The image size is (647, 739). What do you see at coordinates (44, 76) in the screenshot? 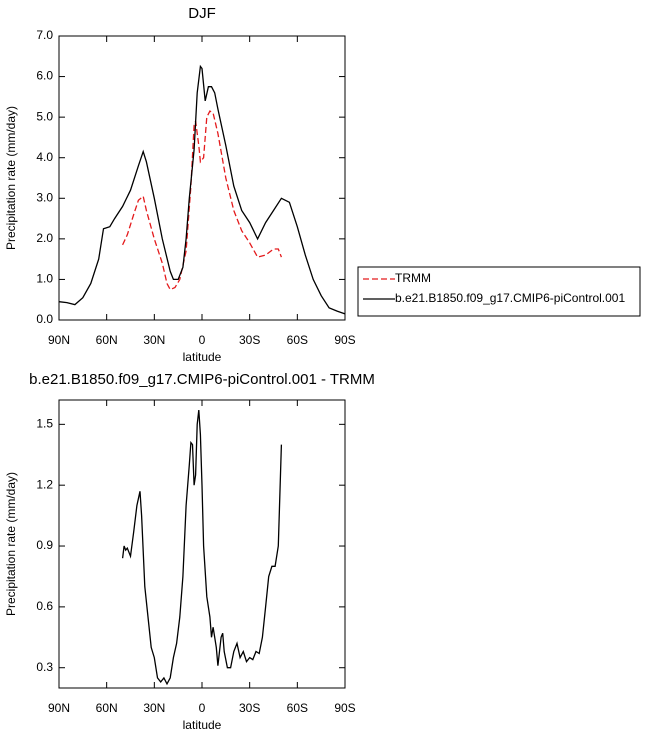
I see `y-tick-label: 6.0` at bounding box center [44, 76].